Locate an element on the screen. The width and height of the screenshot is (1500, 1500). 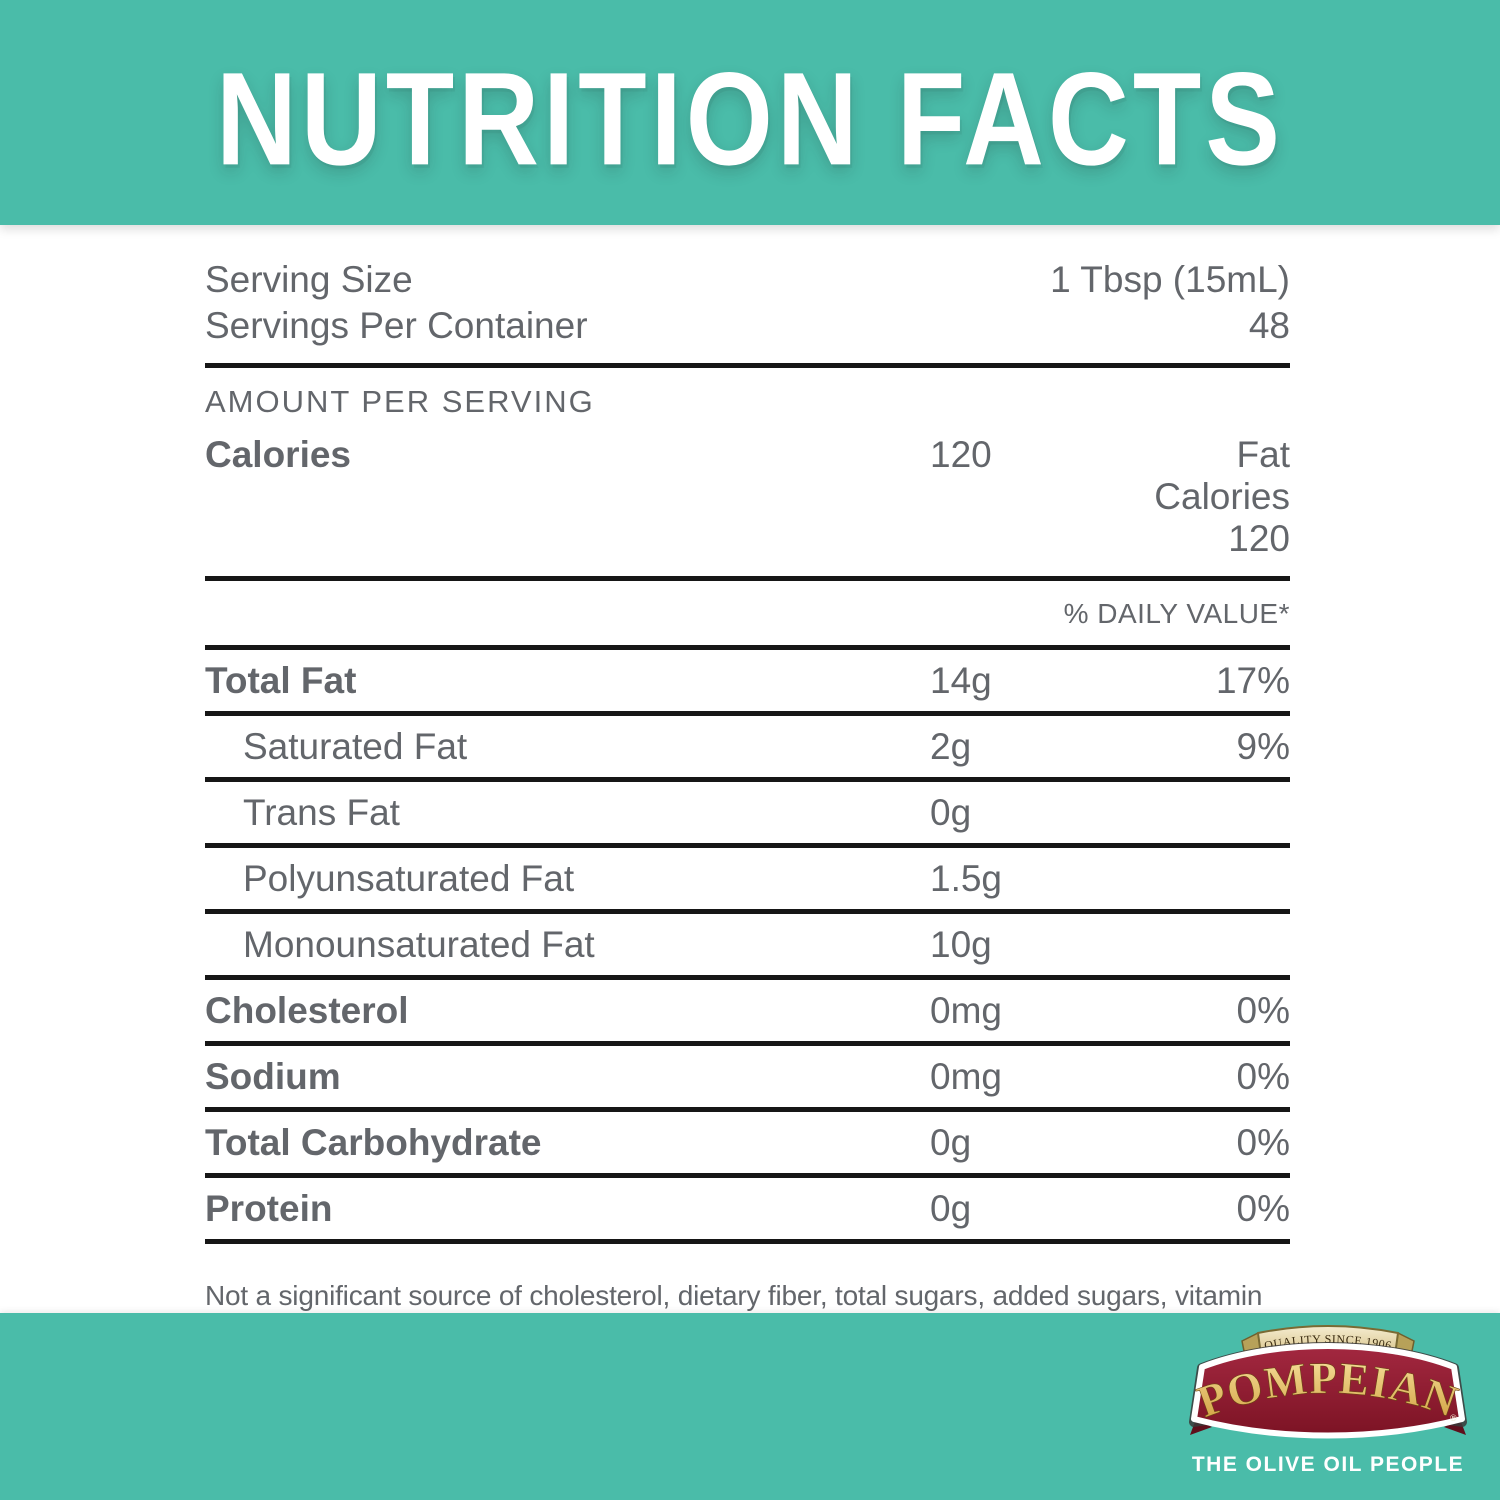
table-row-trans-fat: Trans Fat 0g is located at coordinates (747, 815).